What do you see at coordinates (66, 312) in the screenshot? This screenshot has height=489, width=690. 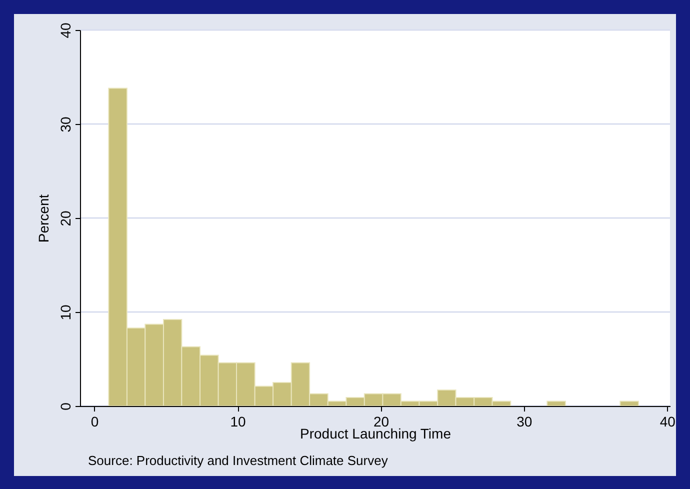 I see `y-tick-label: 10` at bounding box center [66, 312].